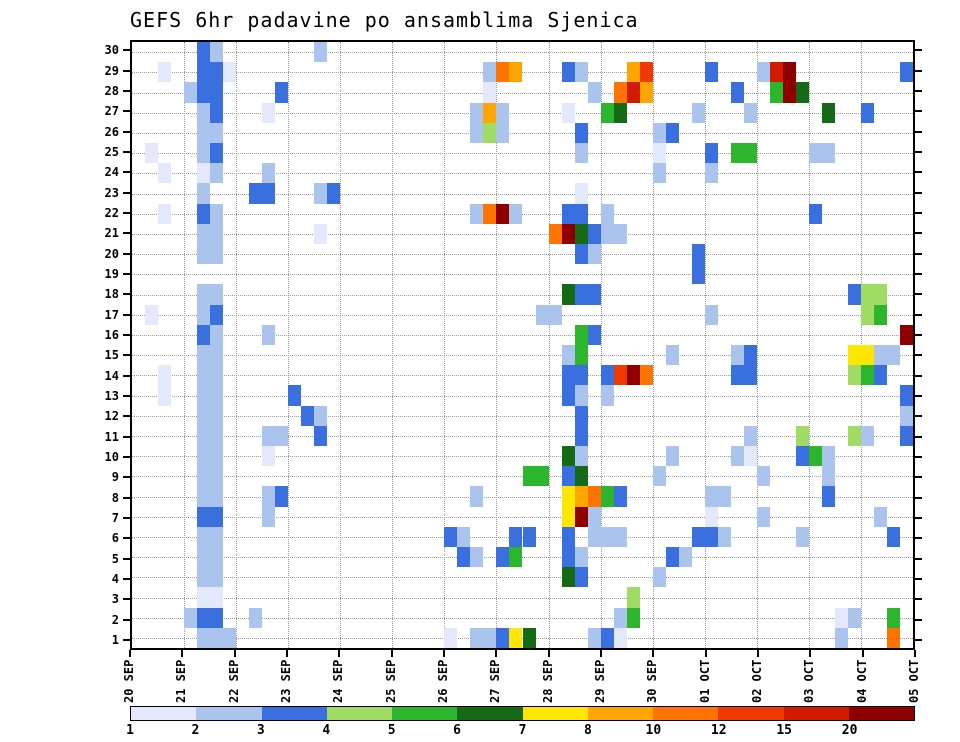 The image size is (960, 742). What do you see at coordinates (111, 131) in the screenshot?
I see `y-tick-label: 26` at bounding box center [111, 131].